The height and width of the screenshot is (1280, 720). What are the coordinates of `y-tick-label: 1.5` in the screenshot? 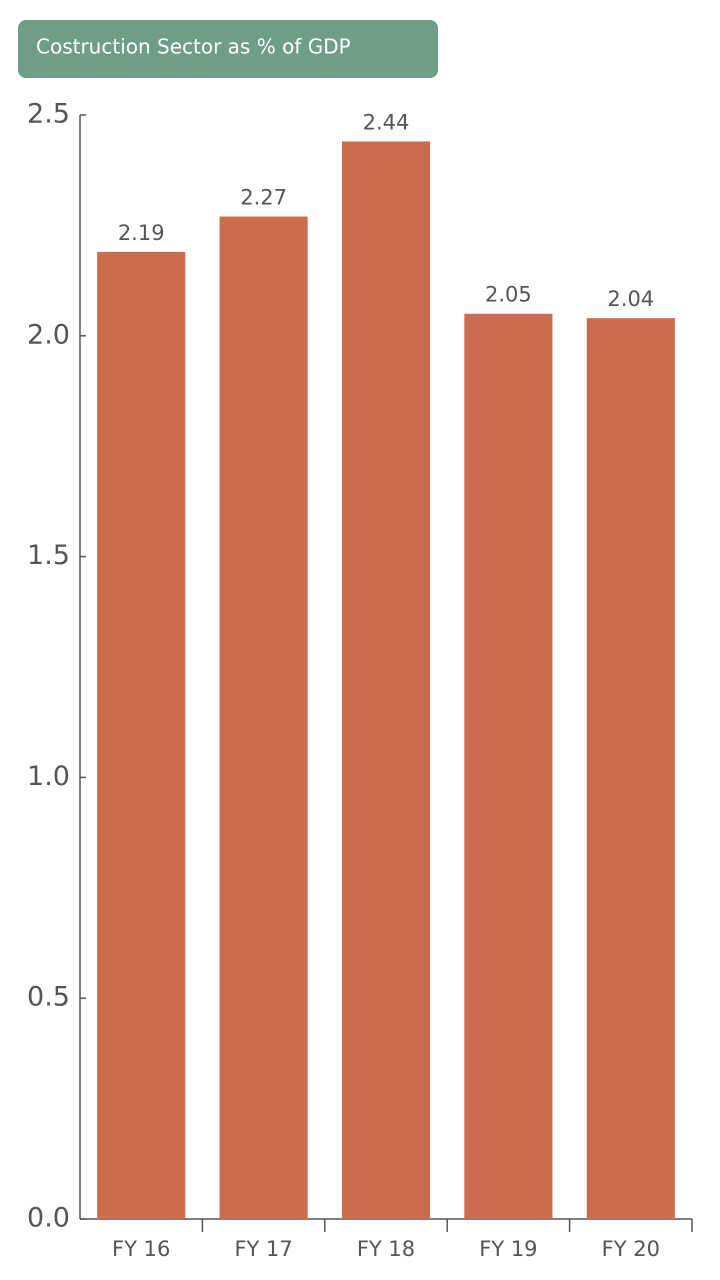 It's located at (48, 555).